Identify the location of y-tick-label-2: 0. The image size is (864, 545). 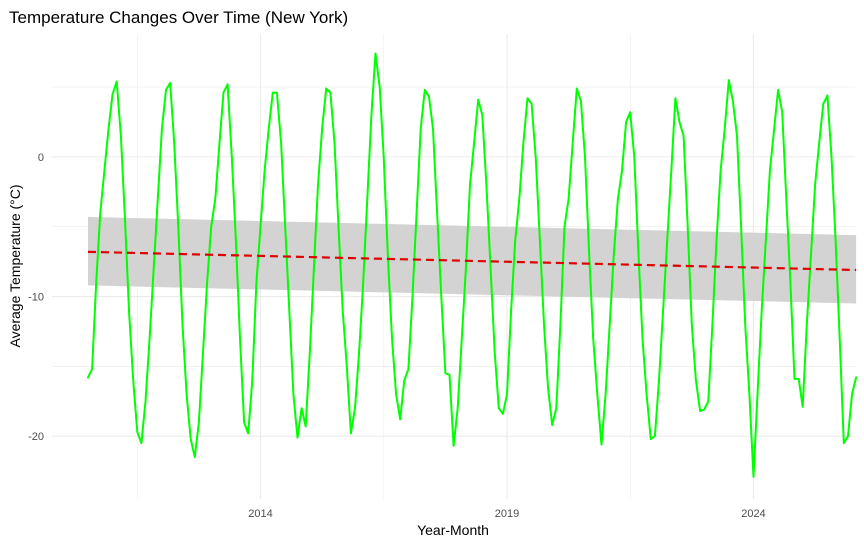
(41, 158).